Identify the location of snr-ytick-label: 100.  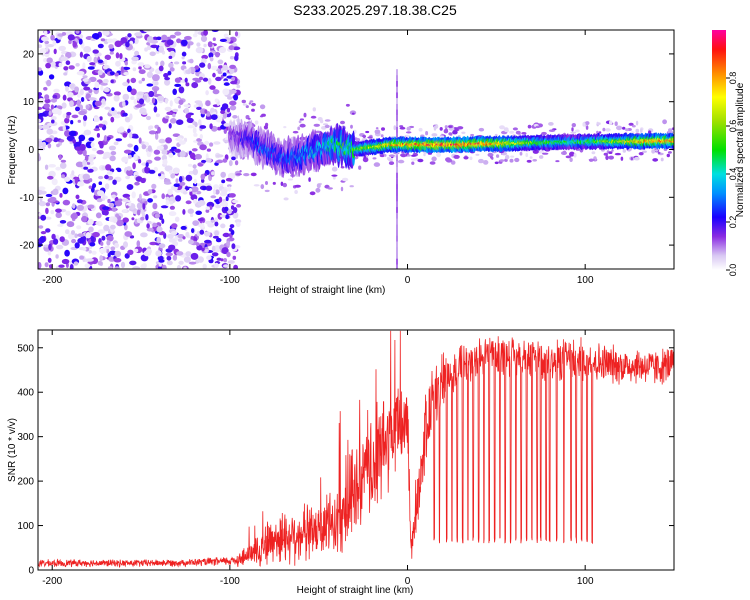
(25, 526).